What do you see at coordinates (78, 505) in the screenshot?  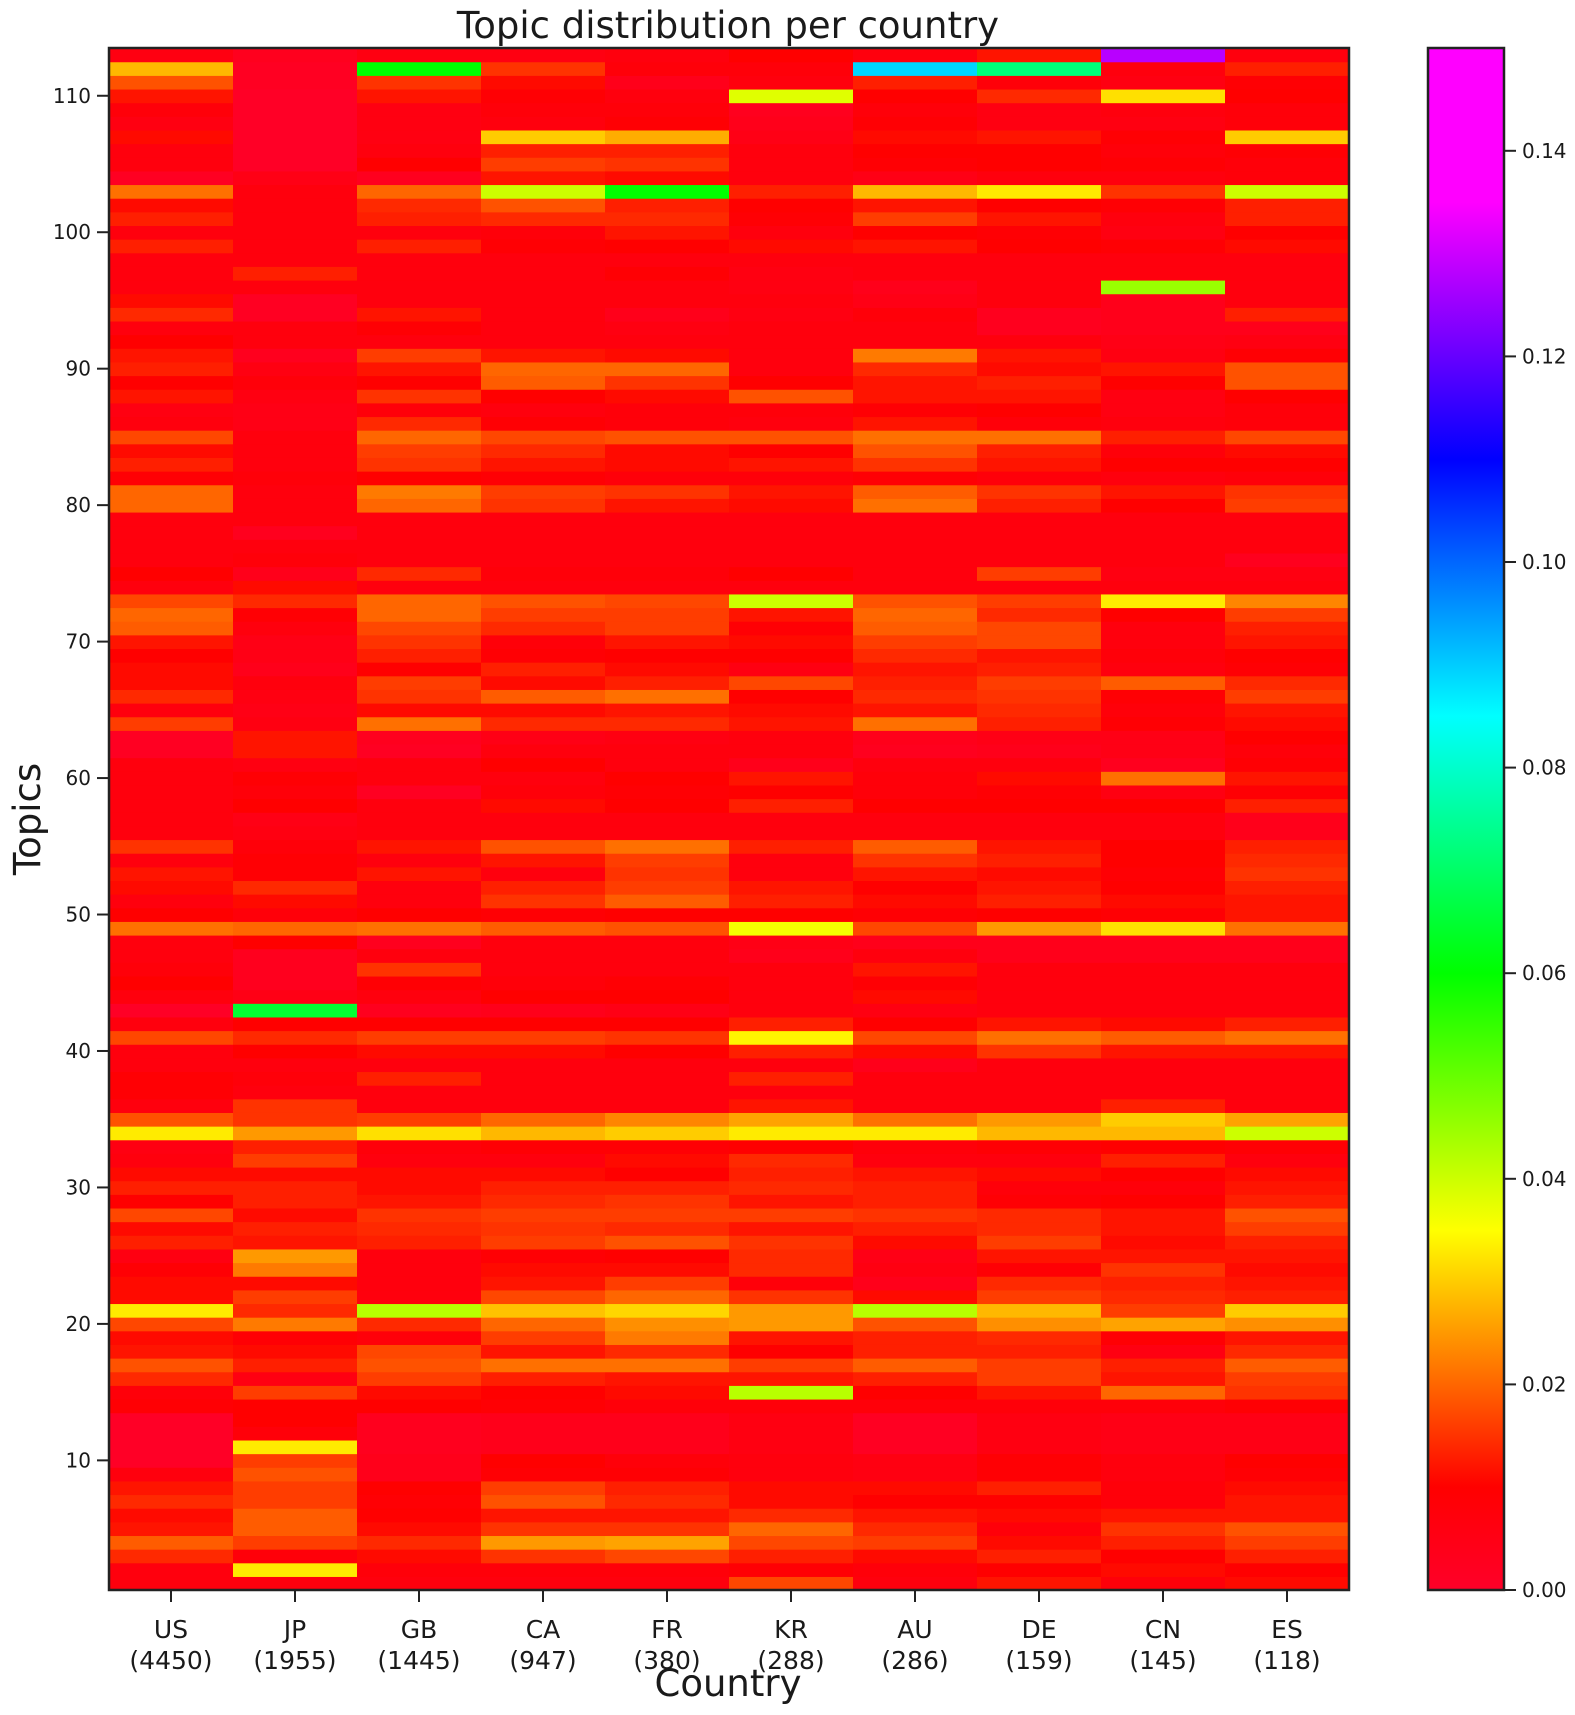 I see `y-tick-label: 80` at bounding box center [78, 505].